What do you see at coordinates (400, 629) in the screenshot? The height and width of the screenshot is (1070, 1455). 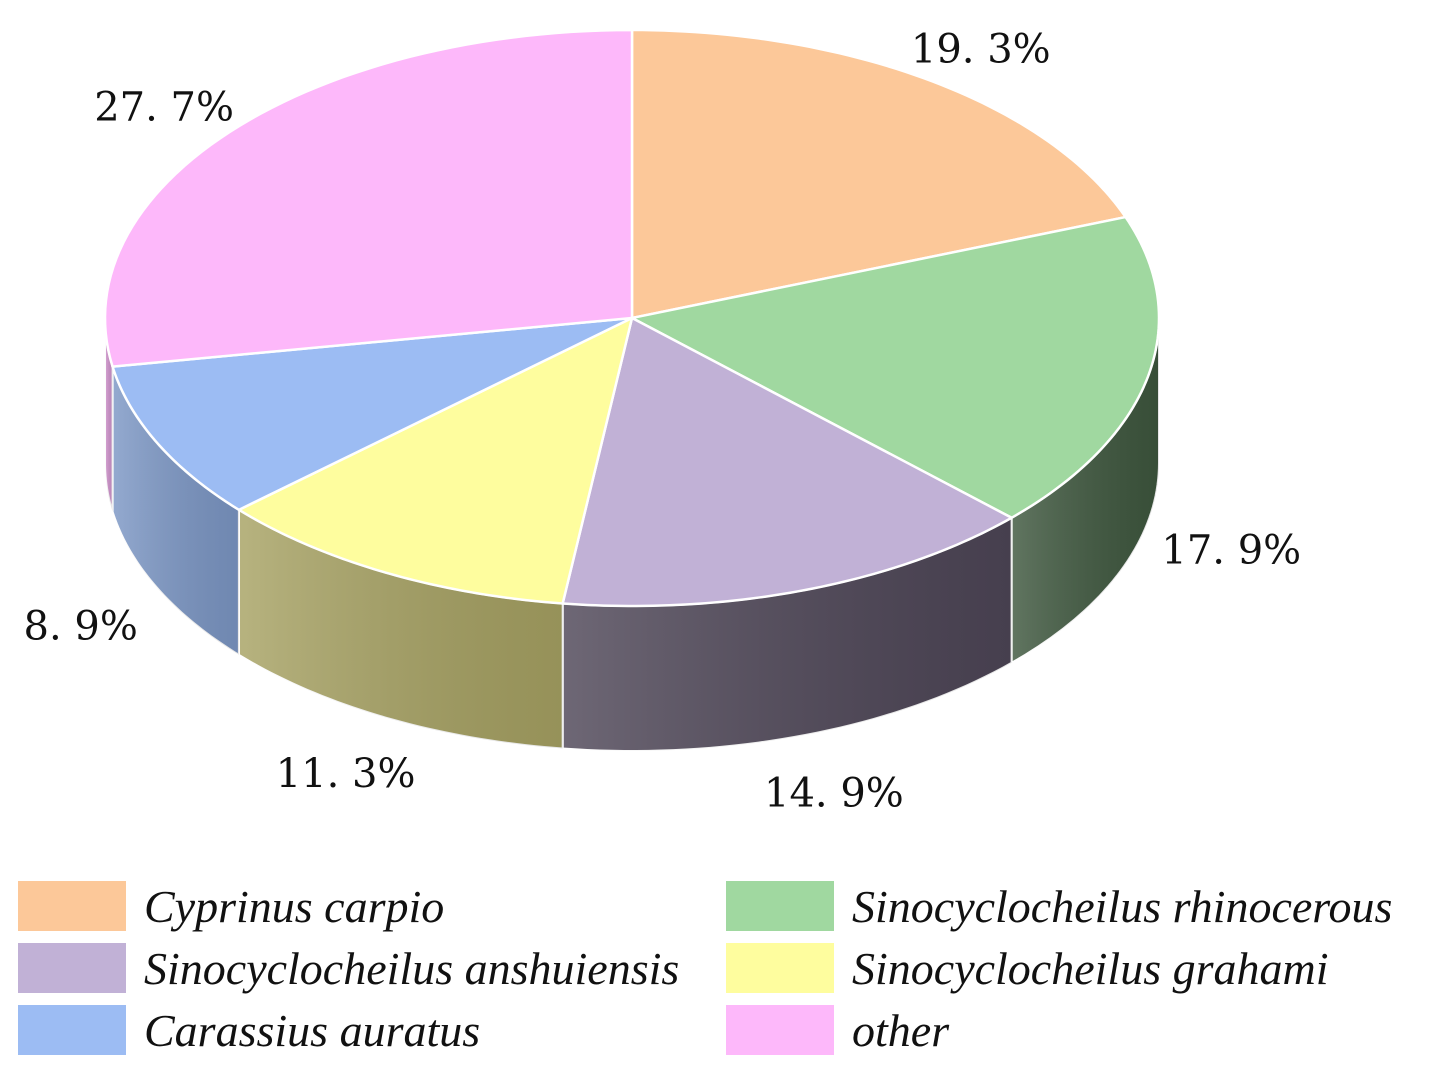 I see `slice-side-shade-sinocyclocheilus-grahami` at bounding box center [400, 629].